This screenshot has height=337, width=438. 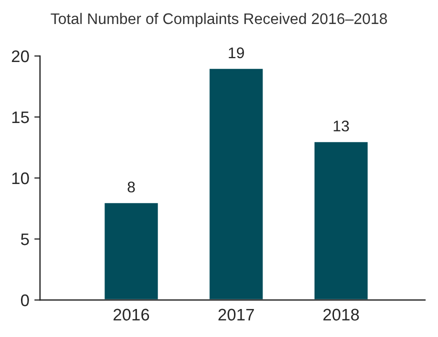 I want to click on data-label: 13, so click(x=341, y=126).